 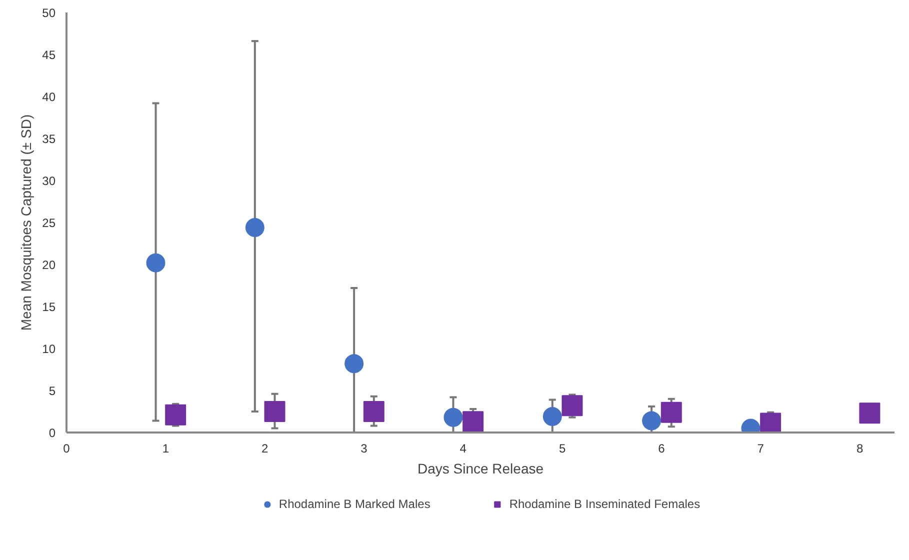 I want to click on x-tick-label: 5, so click(x=562, y=449).